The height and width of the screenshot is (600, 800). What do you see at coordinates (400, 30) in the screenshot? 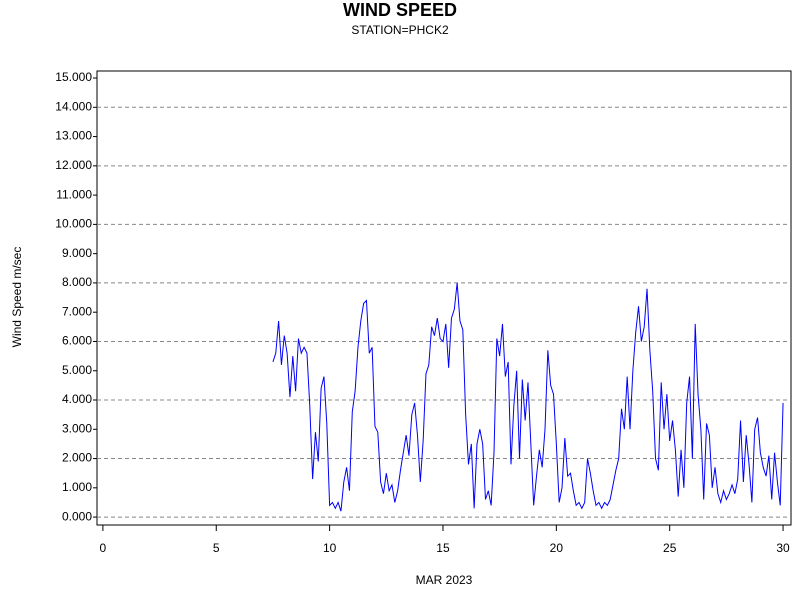
I see `chart-subtitle: STATION=PHCK2` at bounding box center [400, 30].